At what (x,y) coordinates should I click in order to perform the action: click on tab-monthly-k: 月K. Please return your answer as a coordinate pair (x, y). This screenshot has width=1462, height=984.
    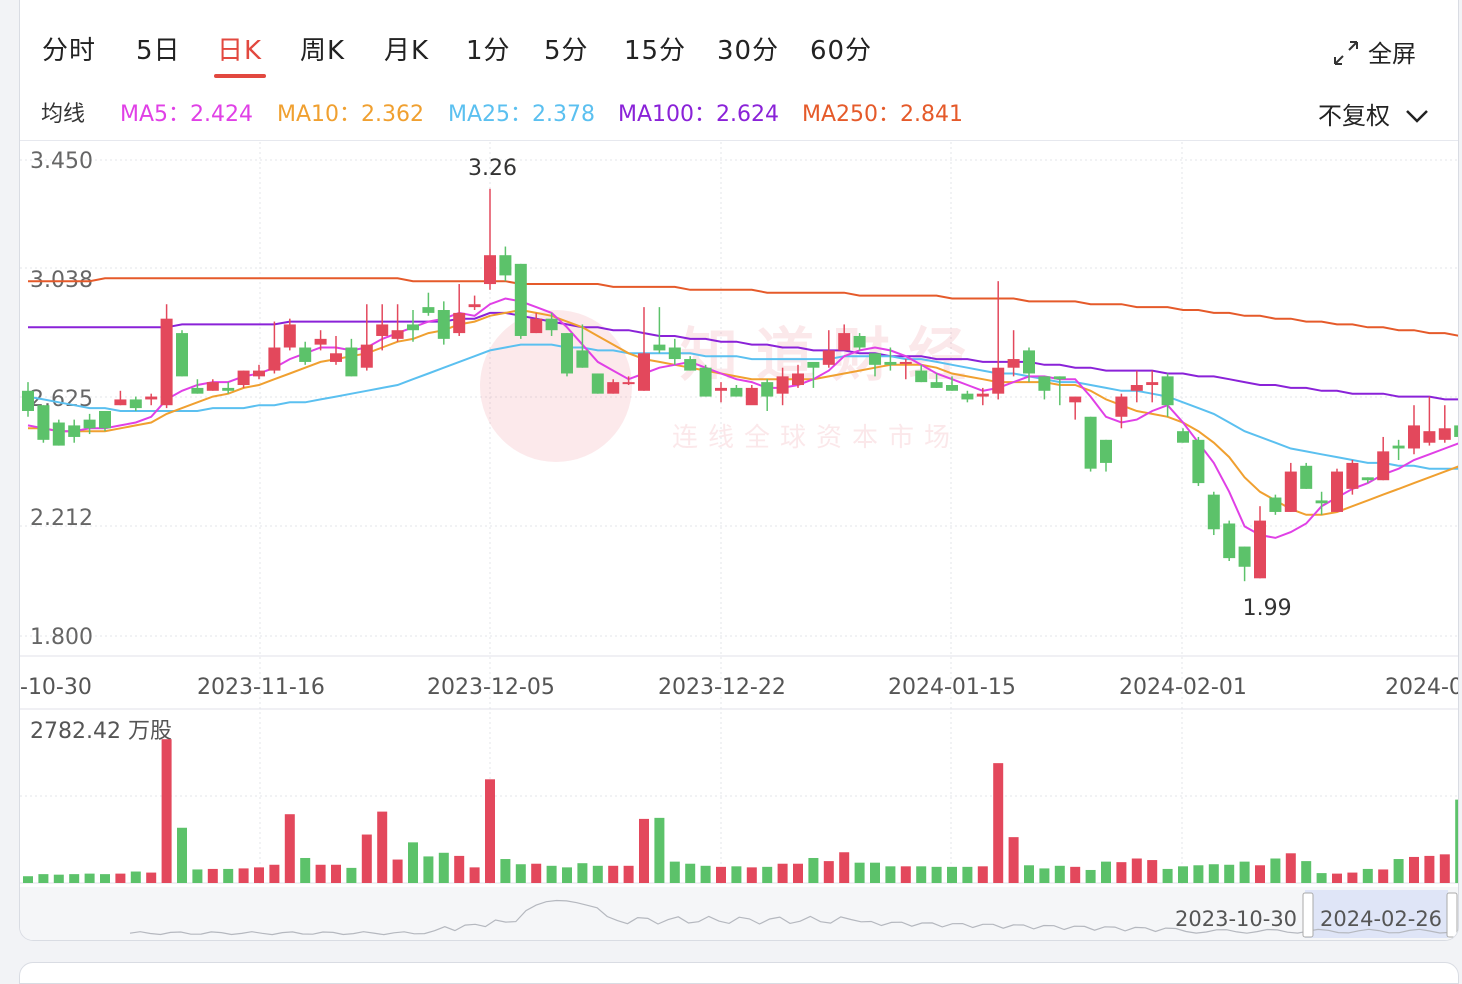
    Looking at the image, I should click on (407, 51).